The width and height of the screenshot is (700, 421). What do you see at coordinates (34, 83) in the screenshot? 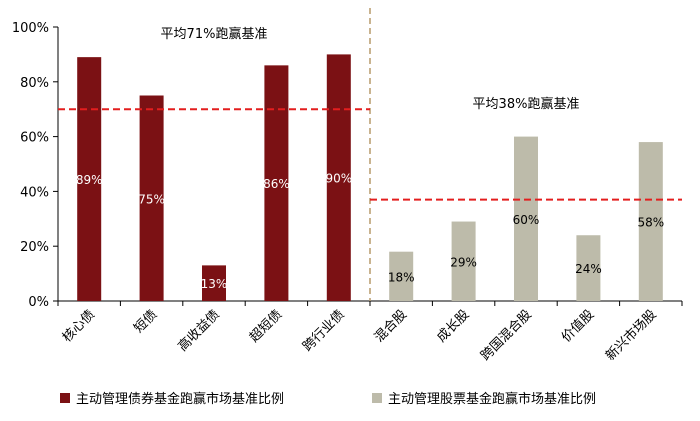
I see `y-tick-label: 80%` at bounding box center [34, 83].